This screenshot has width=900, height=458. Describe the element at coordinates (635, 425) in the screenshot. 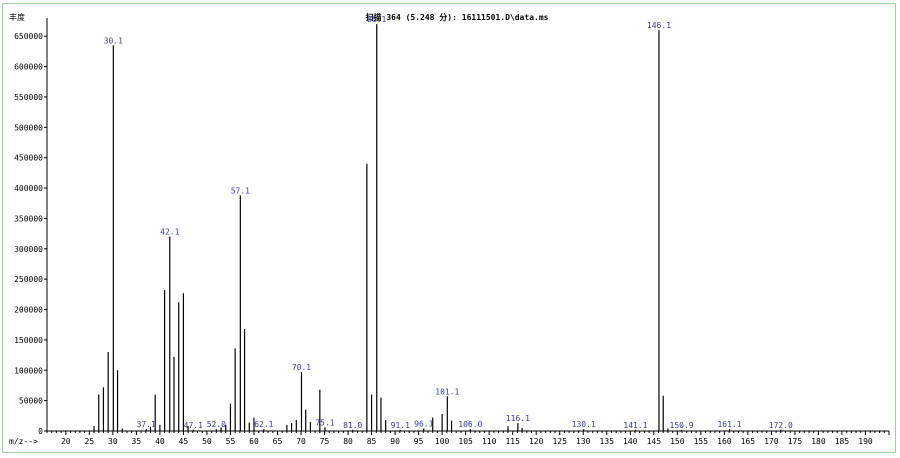

I see `peak-label: 141.1` at that location.